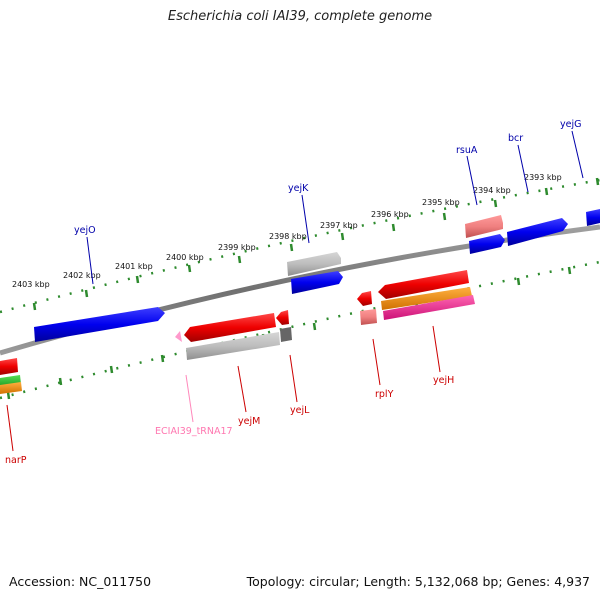  Describe the element at coordinates (194, 431) in the screenshot. I see `gene-label-tRNA17: ECIAI39_tRNA17` at that location.